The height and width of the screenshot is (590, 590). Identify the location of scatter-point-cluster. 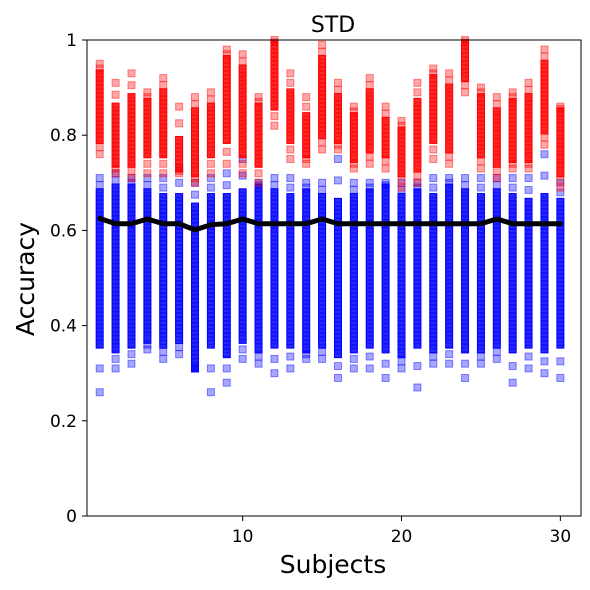
(353, 138).